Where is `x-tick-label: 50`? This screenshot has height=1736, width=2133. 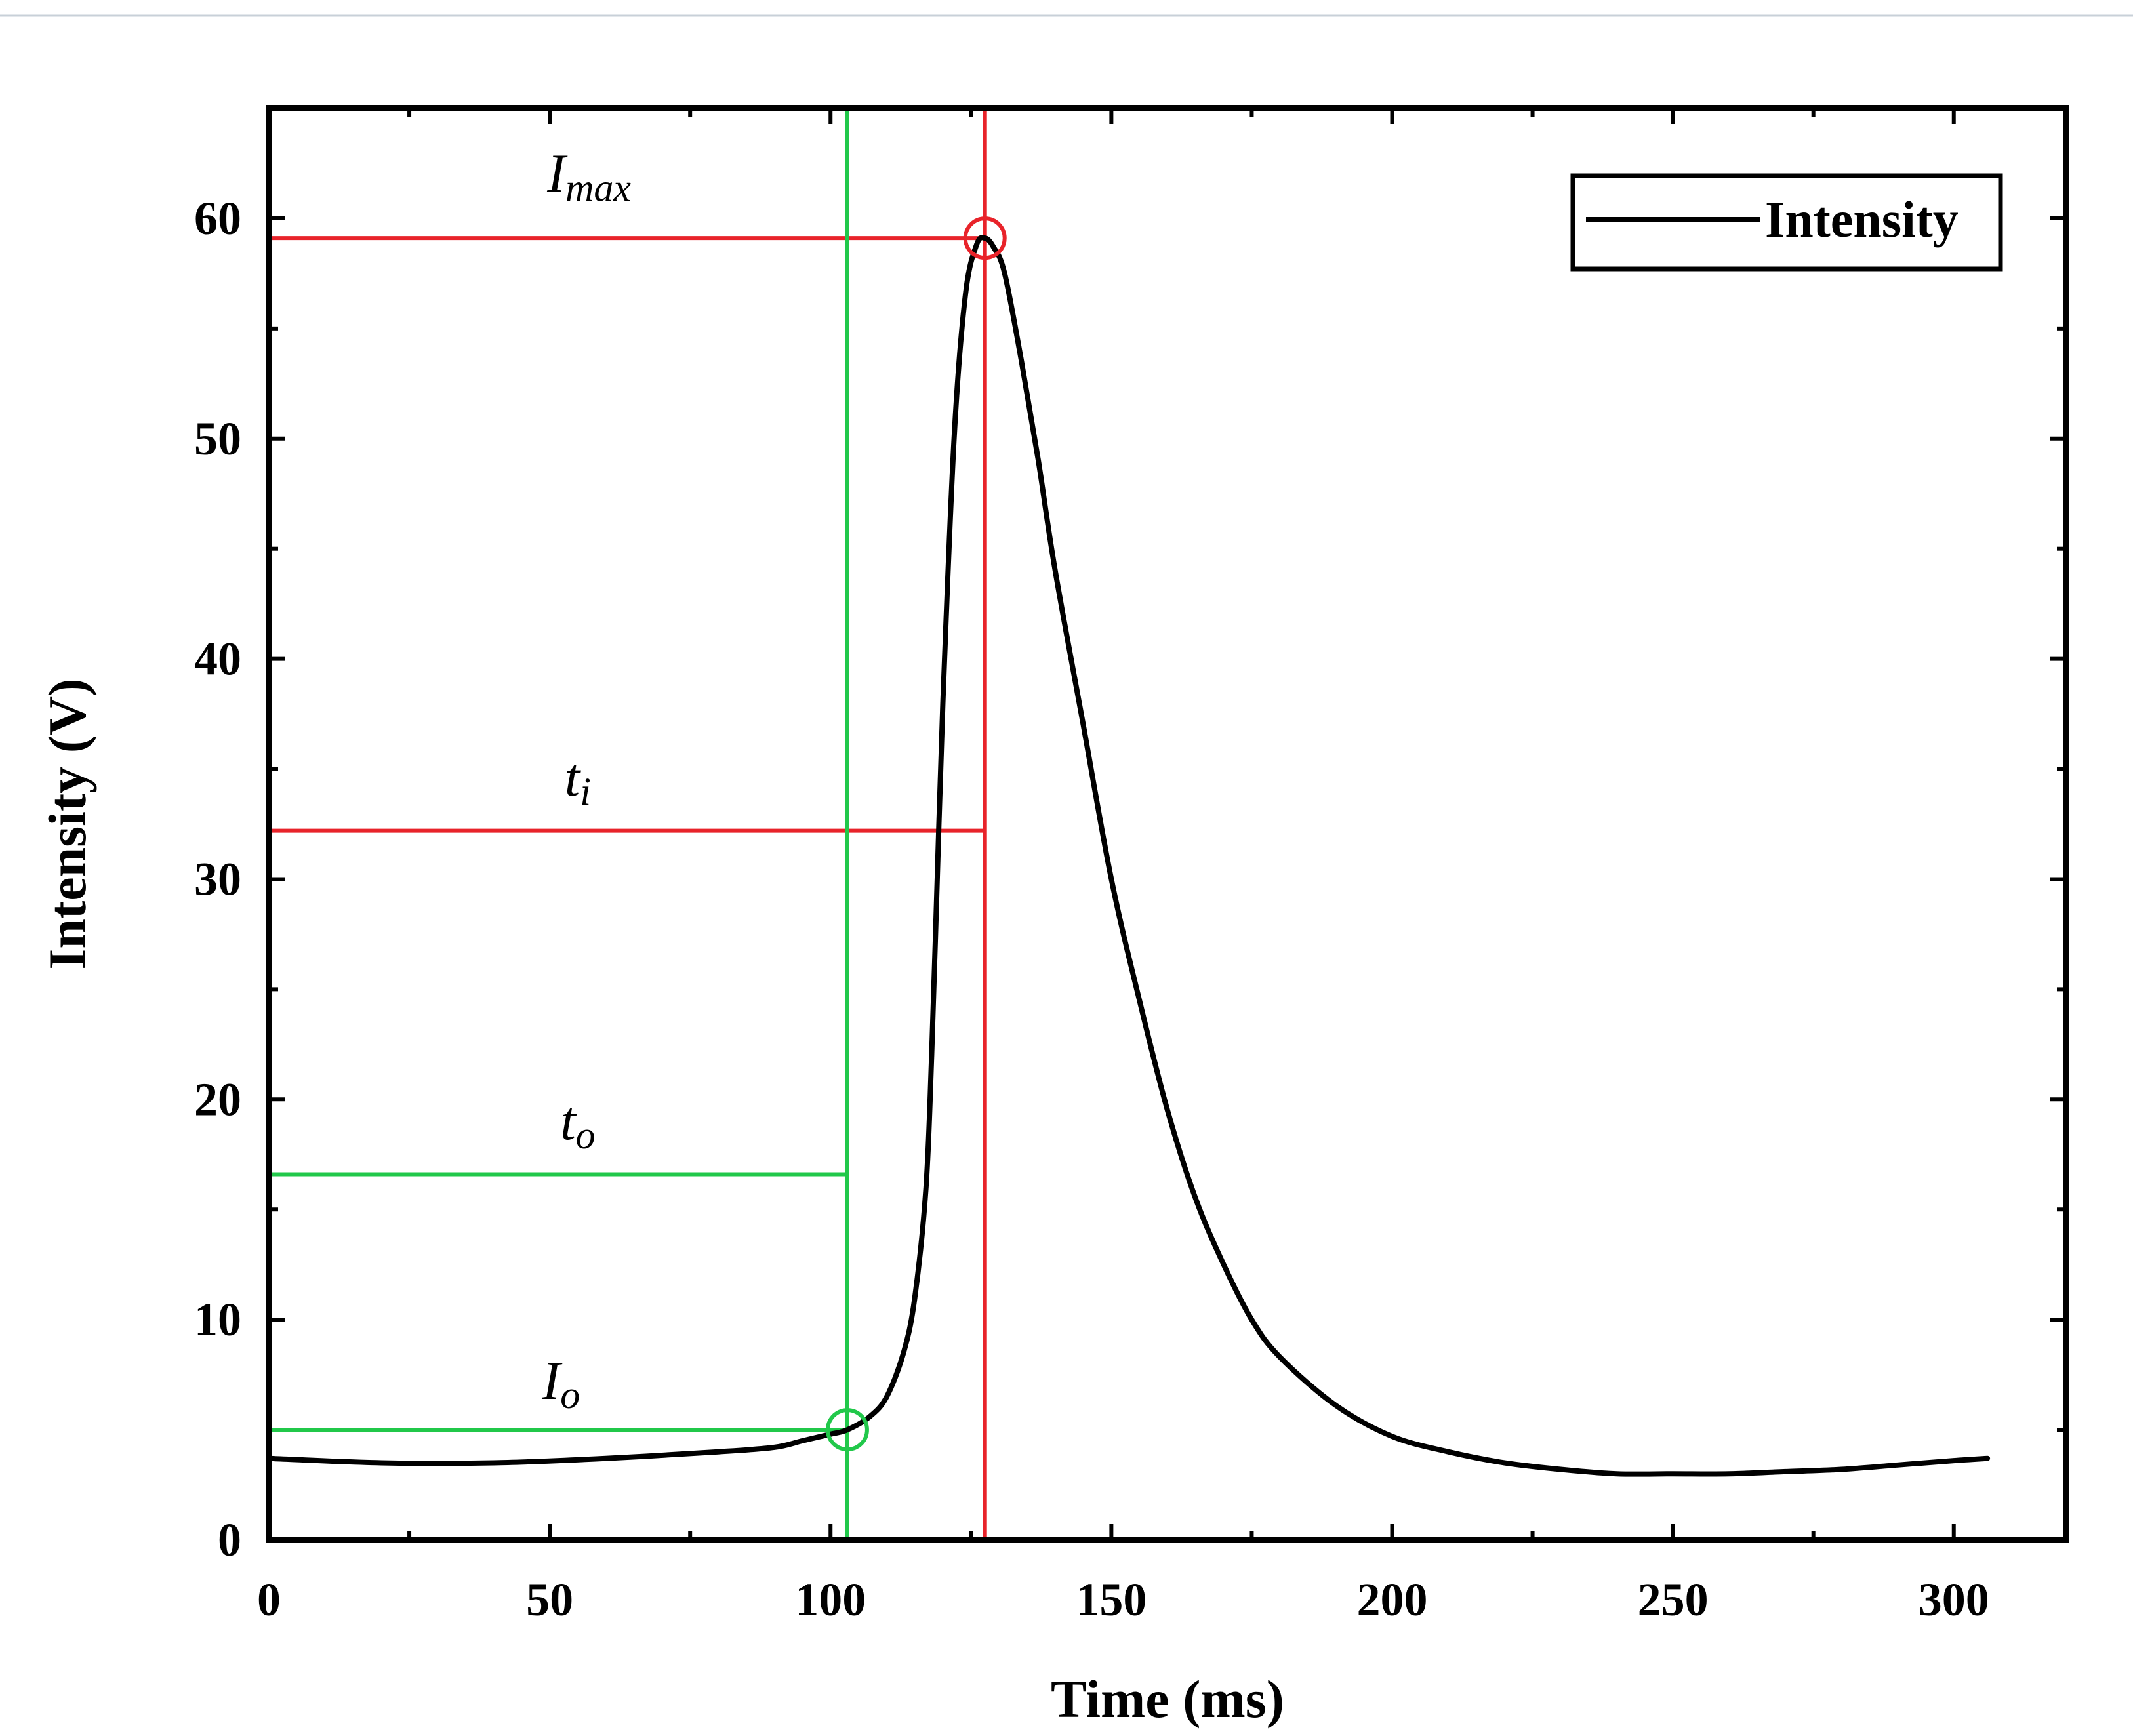 x-tick-label: 50 is located at coordinates (549, 1599).